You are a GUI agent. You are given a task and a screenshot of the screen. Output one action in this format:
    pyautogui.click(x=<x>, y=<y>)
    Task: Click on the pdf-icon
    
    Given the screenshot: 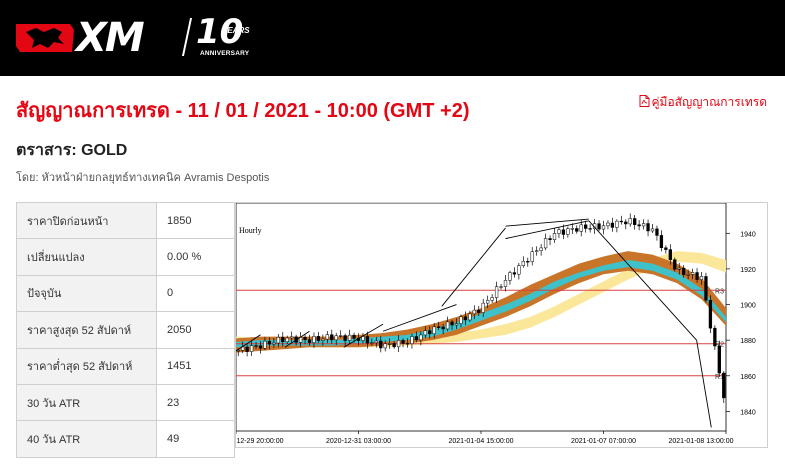 What is the action you would take?
    pyautogui.click(x=644, y=101)
    